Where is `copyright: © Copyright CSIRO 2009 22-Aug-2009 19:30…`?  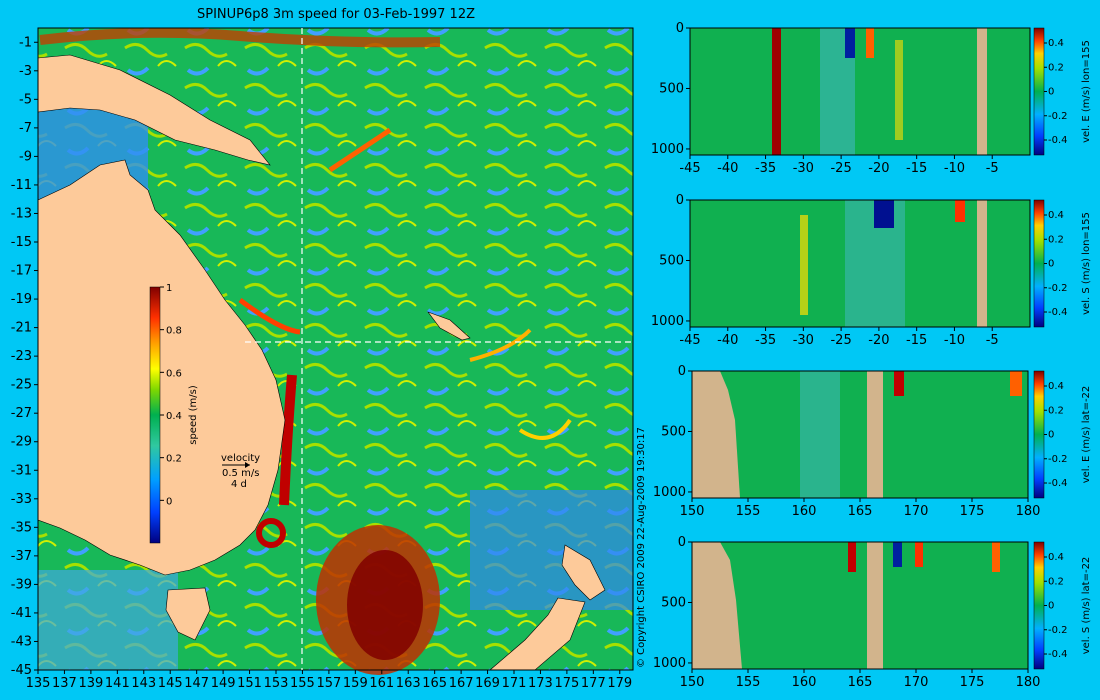
copyright: © Copyright CSIRO 2009 22-Aug-2009 19:30… is located at coordinates (641, 547).